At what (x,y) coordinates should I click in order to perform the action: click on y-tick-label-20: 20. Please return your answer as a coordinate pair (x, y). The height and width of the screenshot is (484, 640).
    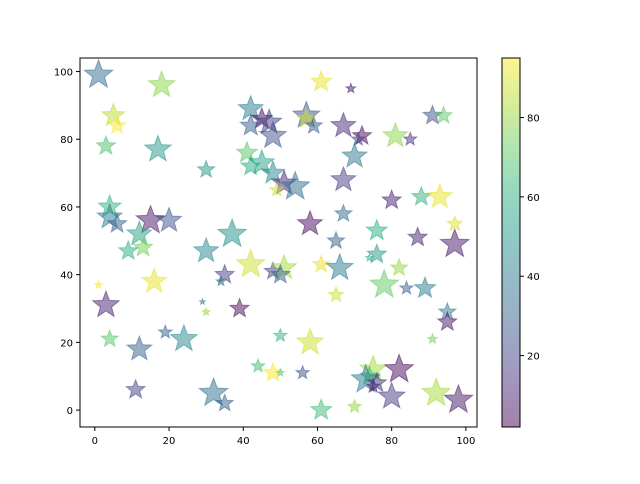
    Looking at the image, I should click on (66, 343).